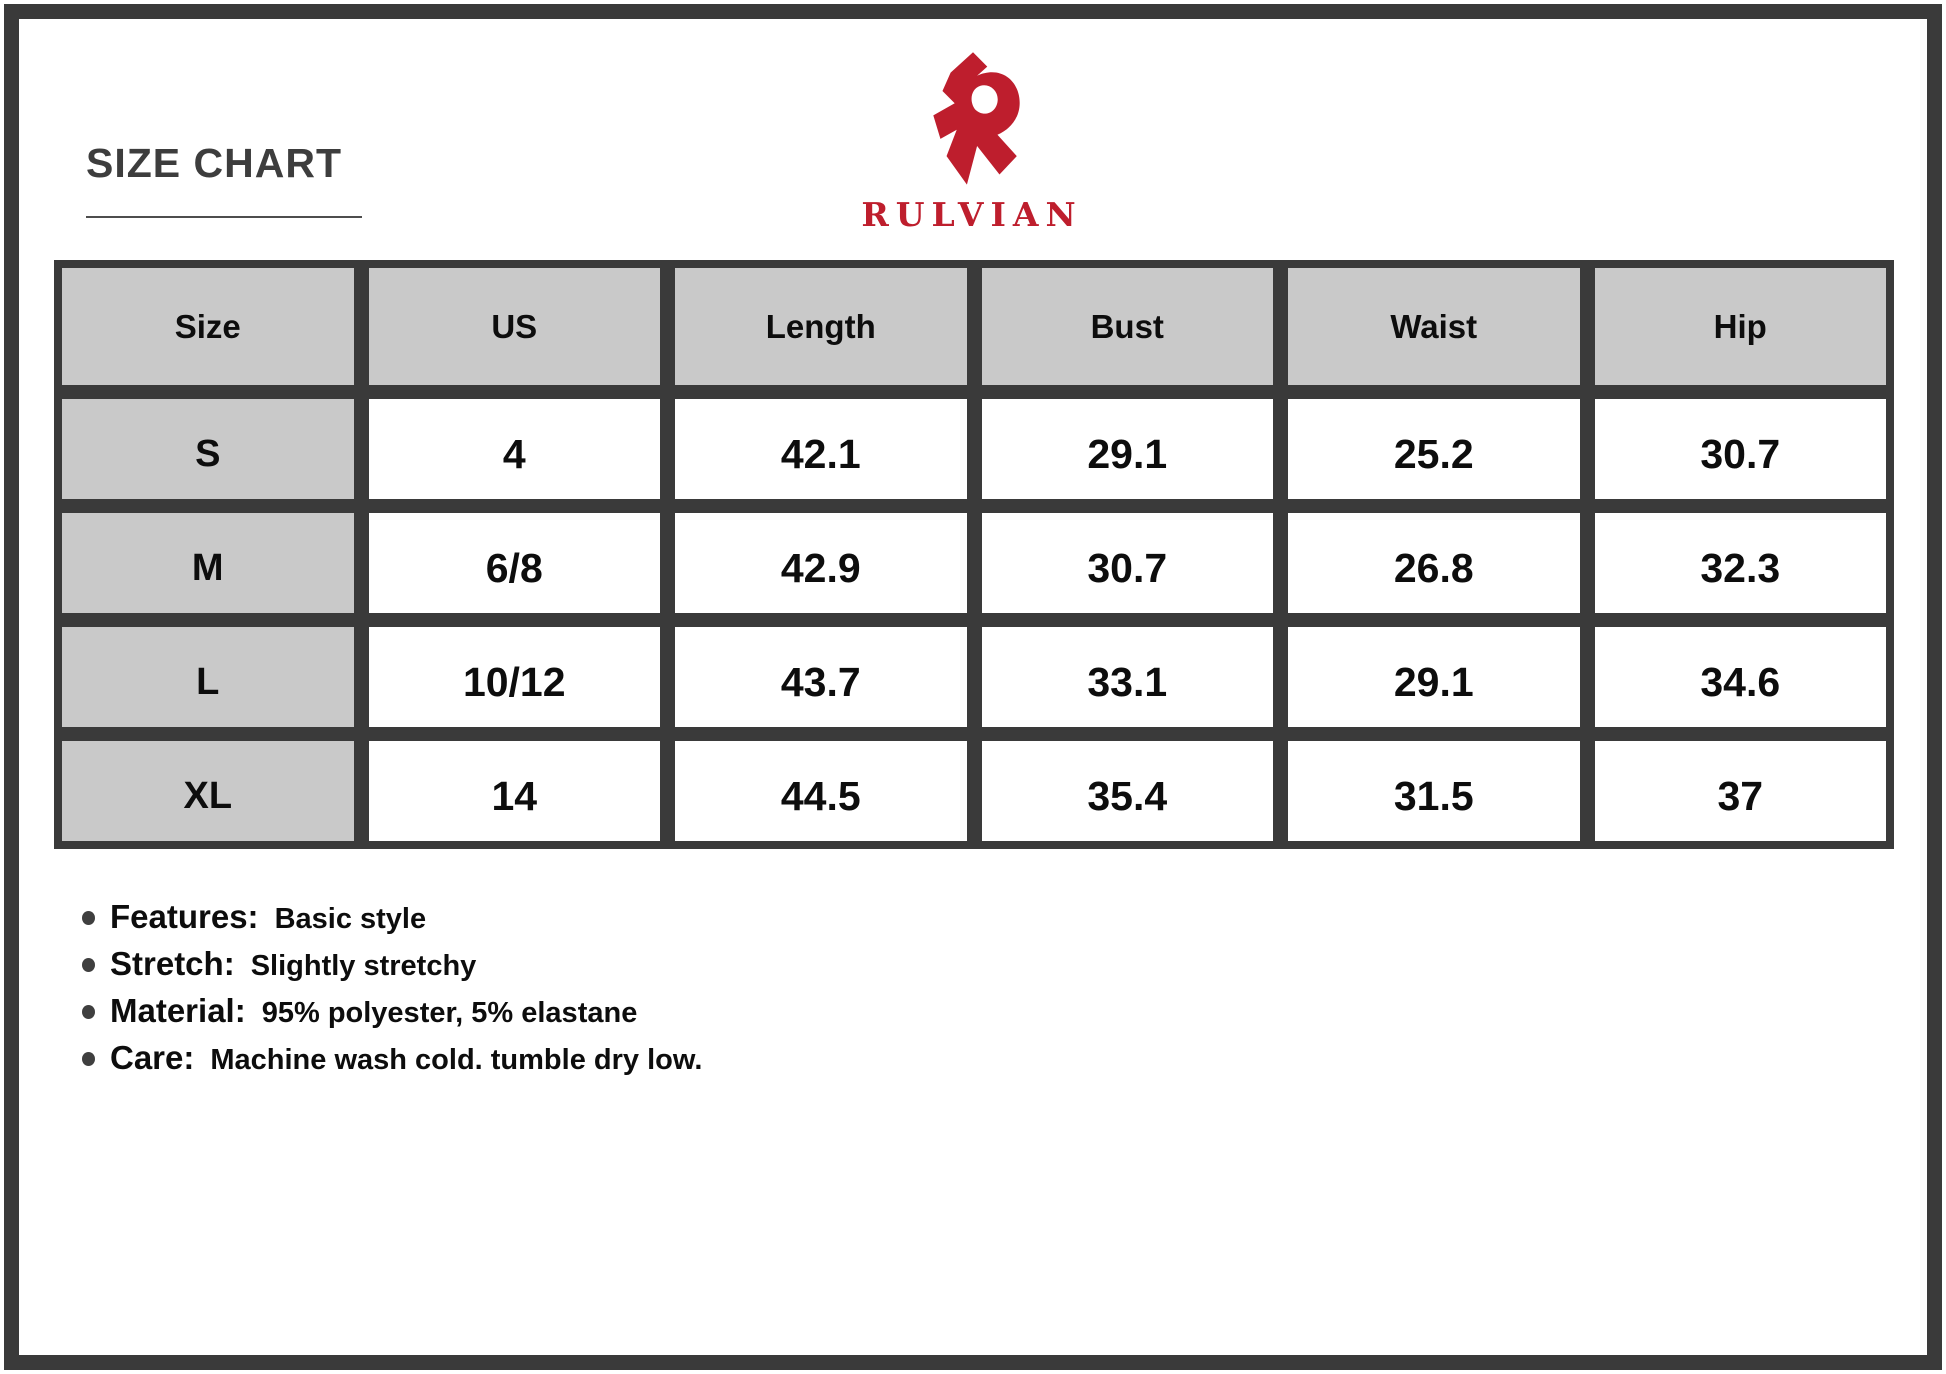 This screenshot has height=1374, width=1946. What do you see at coordinates (1127, 326) in the screenshot?
I see `column-header-bust: Bust` at bounding box center [1127, 326].